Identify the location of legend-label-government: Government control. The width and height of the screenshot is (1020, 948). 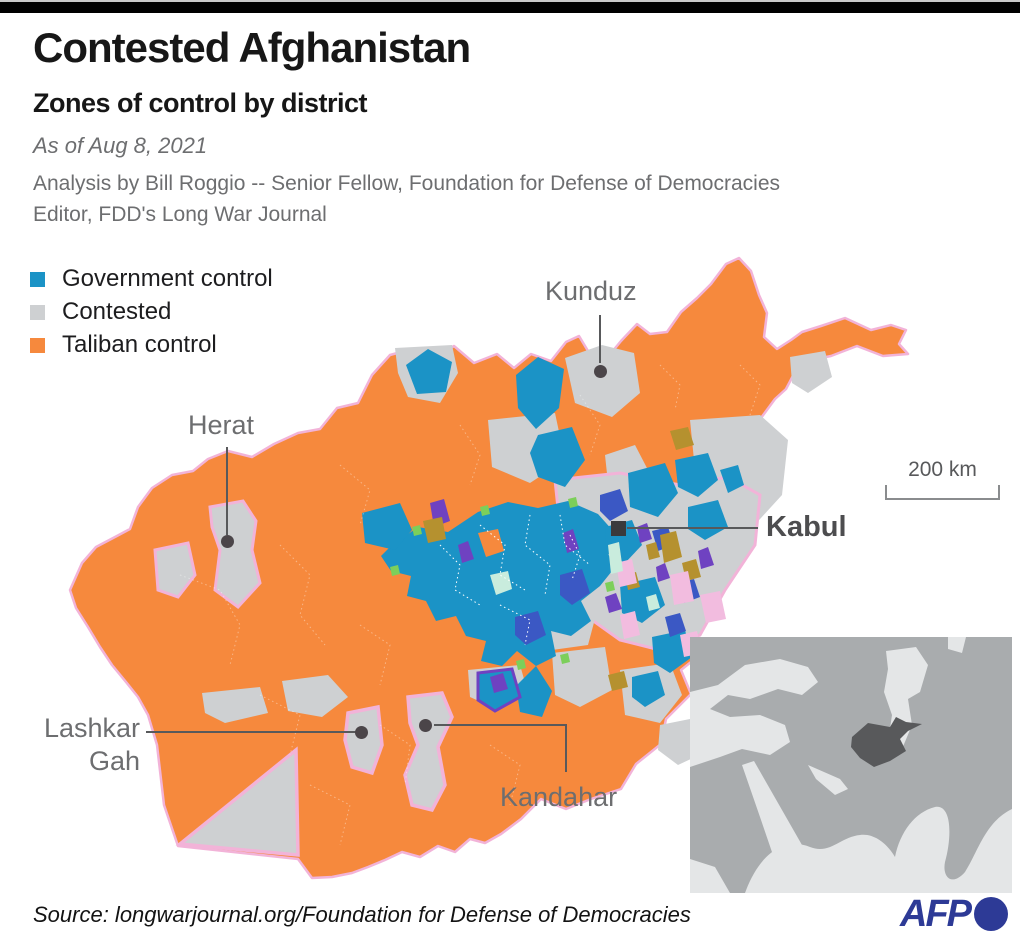
(167, 278).